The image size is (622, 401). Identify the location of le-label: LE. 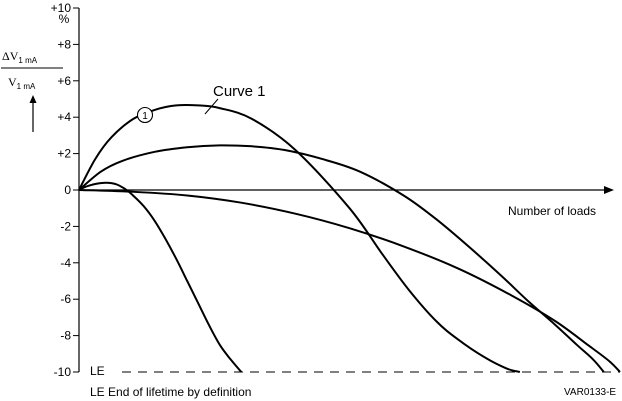
(97, 371).